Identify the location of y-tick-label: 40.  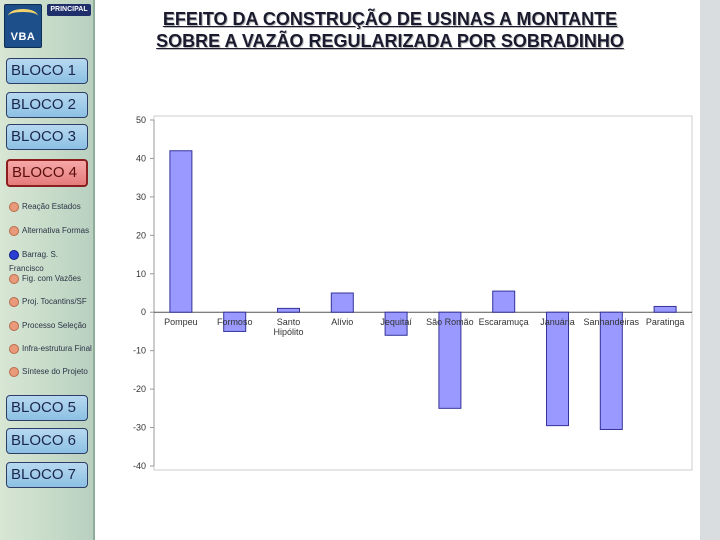
(141, 158).